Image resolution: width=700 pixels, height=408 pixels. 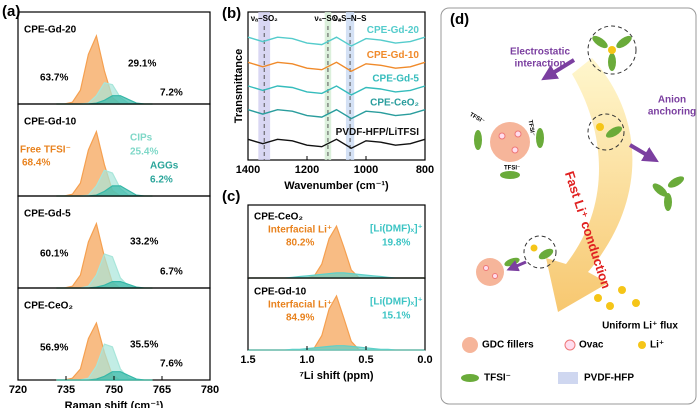 I want to click on panel-label: (a), so click(x=11, y=11).